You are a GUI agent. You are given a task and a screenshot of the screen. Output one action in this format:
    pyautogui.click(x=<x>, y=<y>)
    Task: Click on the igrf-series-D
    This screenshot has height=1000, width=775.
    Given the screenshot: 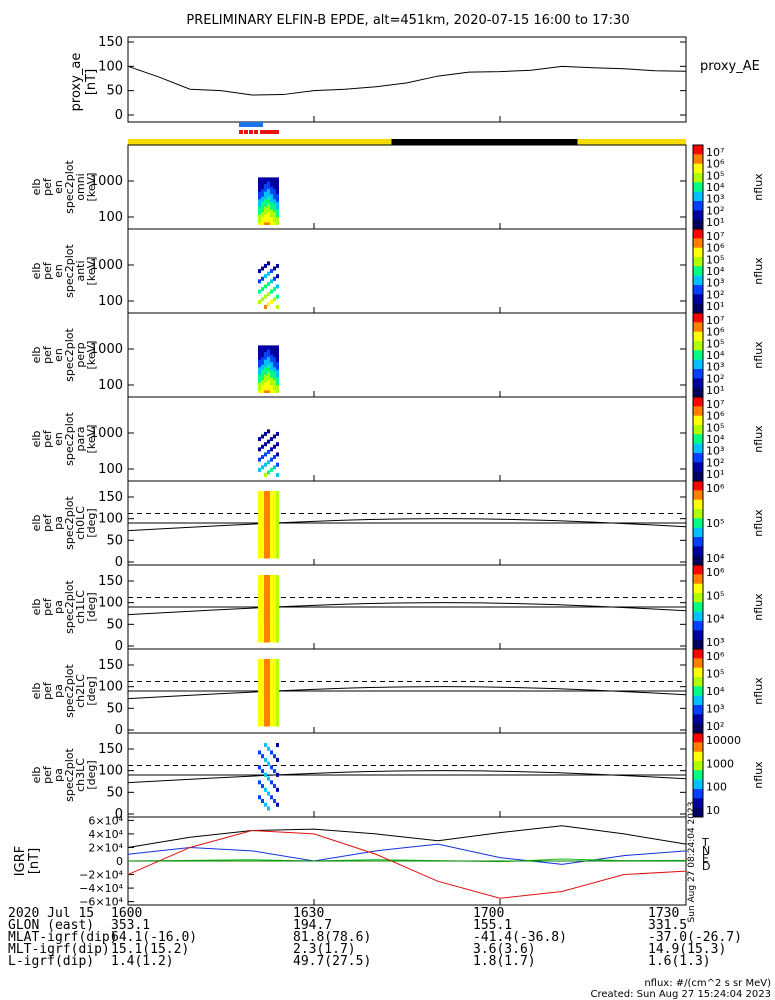 What is the action you would take?
    pyautogui.click(x=407, y=864)
    